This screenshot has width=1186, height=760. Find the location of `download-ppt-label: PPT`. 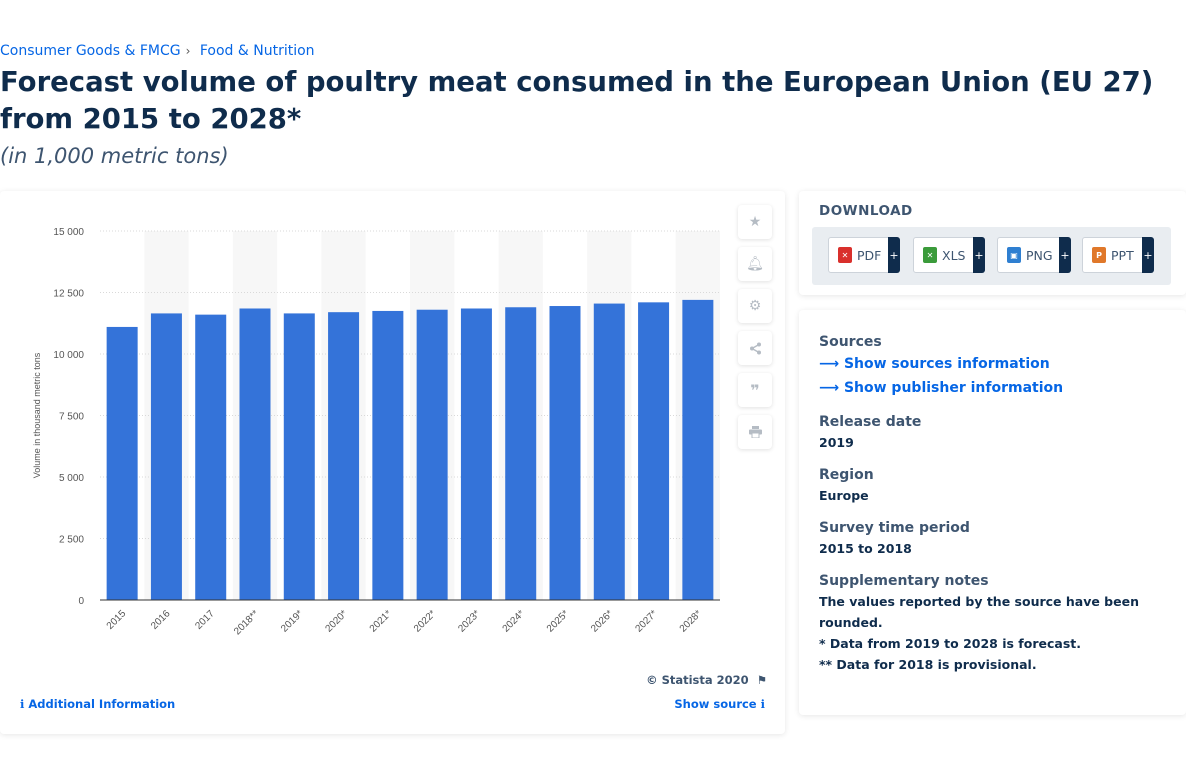

download-ppt-label: PPT is located at coordinates (1122, 255).